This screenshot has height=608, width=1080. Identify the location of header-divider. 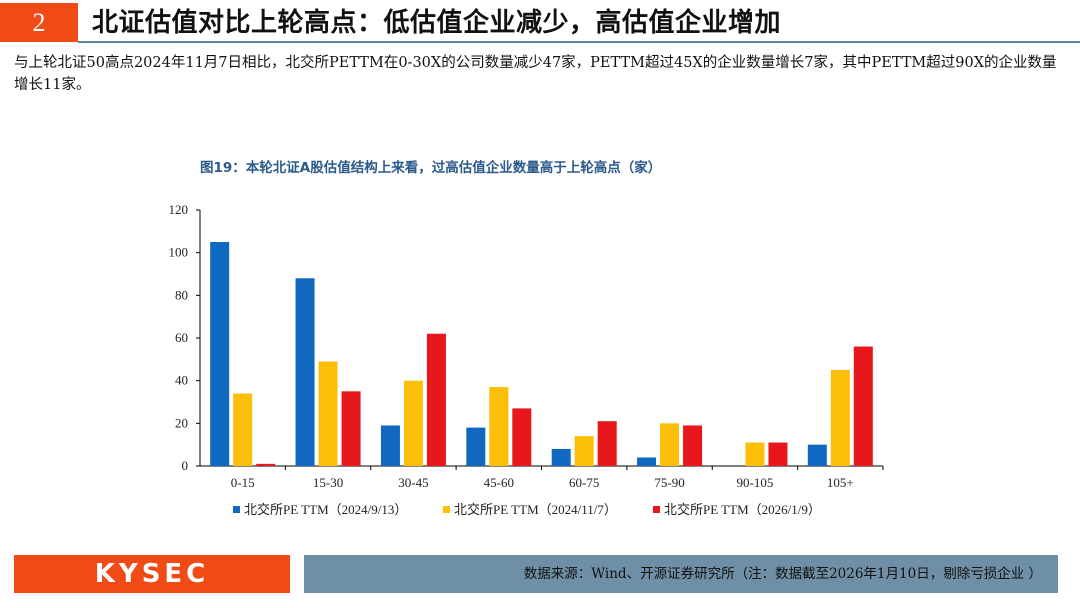
(579, 42).